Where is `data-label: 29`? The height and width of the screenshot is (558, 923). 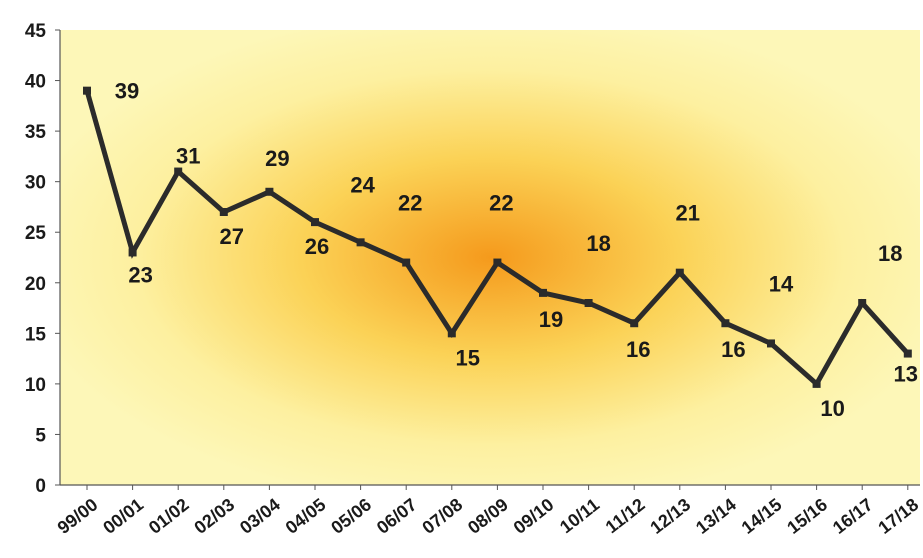 data-label: 29 is located at coordinates (277, 158).